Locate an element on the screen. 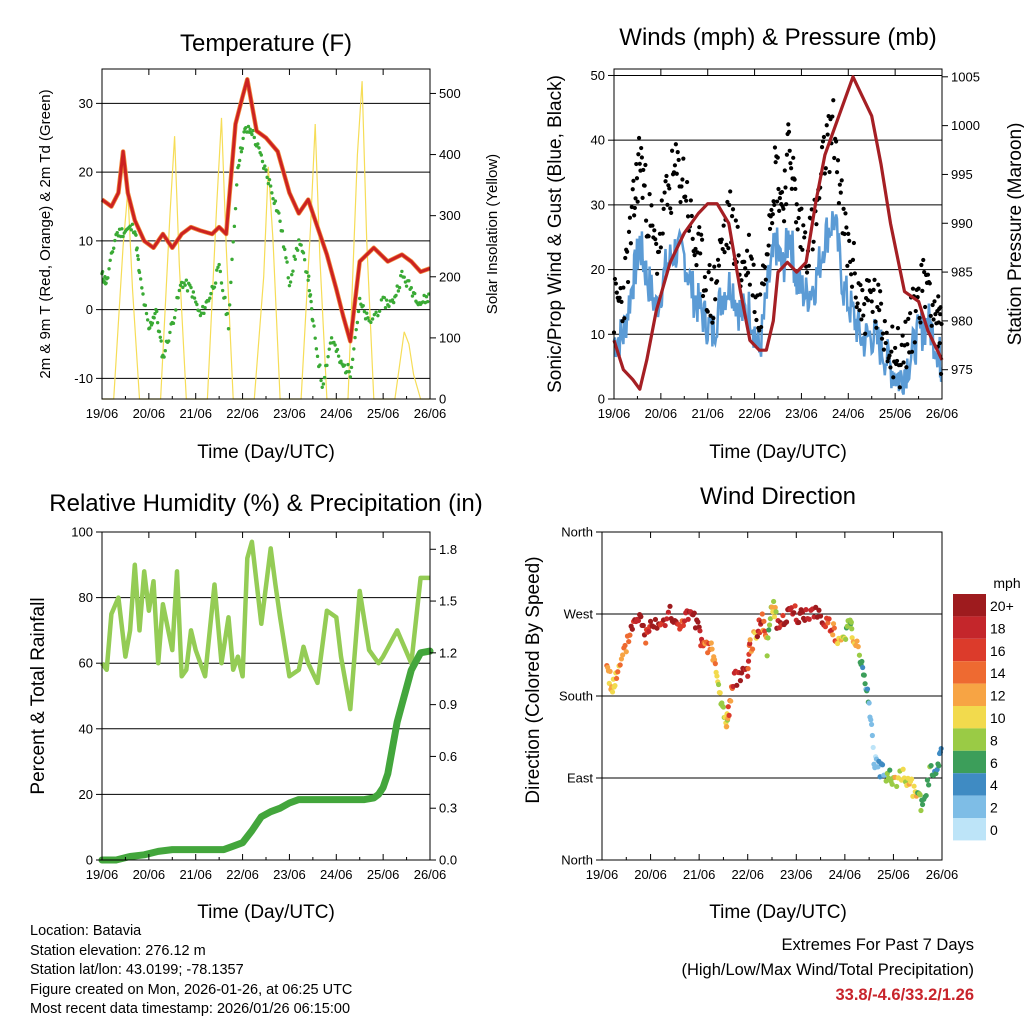 Image resolution: width=1024 pixels, height=1024 pixels. elevation-text: Station elevation: 276.12 m is located at coordinates (118, 950).